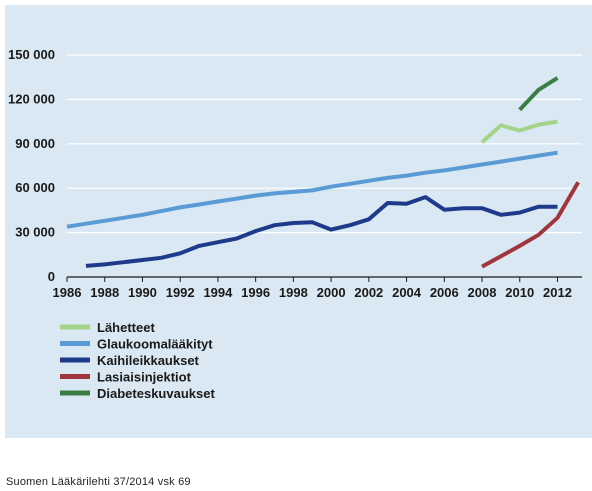 The height and width of the screenshot is (491, 592). Describe the element at coordinates (255, 292) in the screenshot. I see `x-tick-label: 1996` at that location.